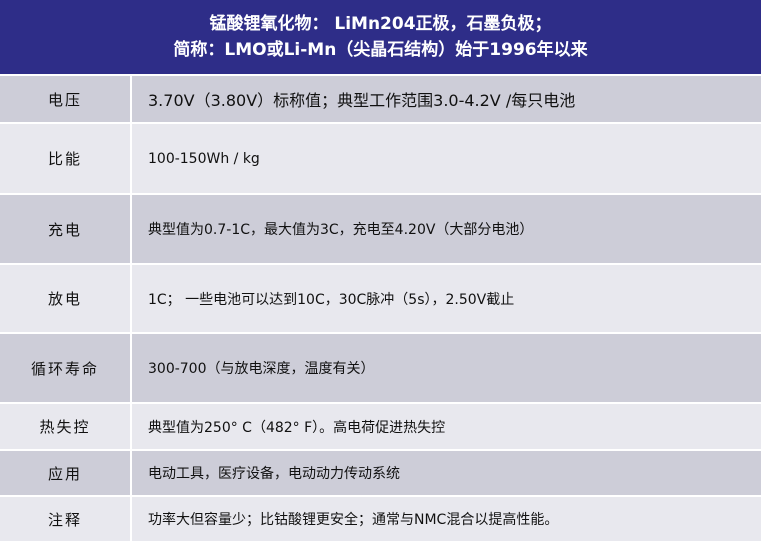 The width and height of the screenshot is (761, 543). I want to click on table-row: 注释 功率大但容量少；比钴酸锂更安全；通常与NMC混合以提高性能。, so click(380, 520).